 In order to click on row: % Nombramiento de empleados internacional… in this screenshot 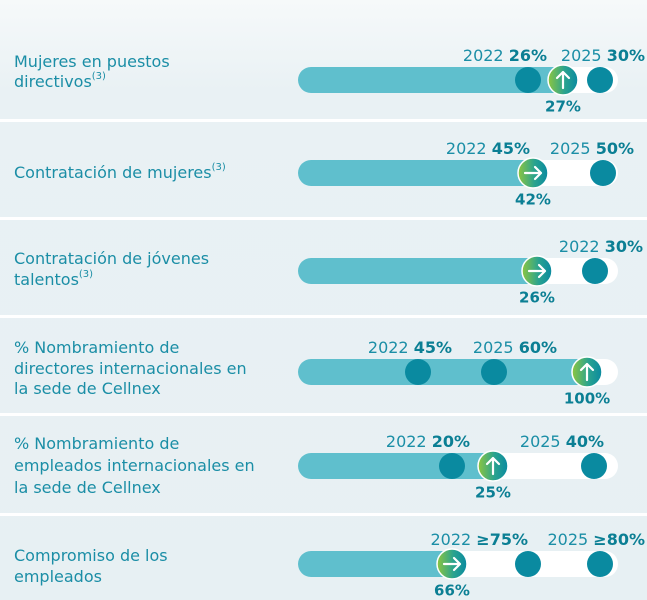, I will do `click(316, 467)`.